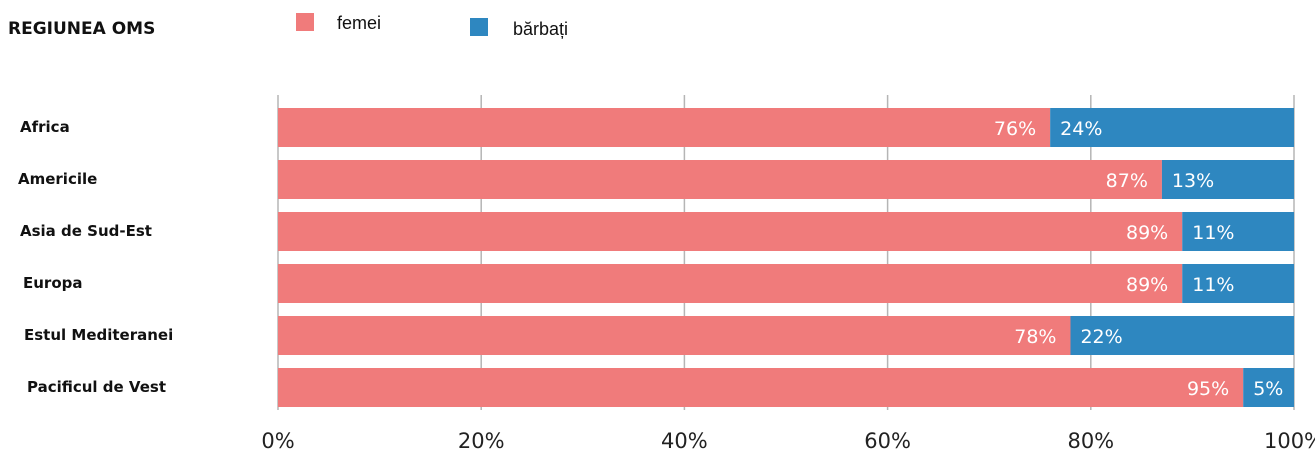 The image size is (1315, 459). I want to click on row-label-asia-de-sud-est: Asia de Sud-Est, so click(86, 231).